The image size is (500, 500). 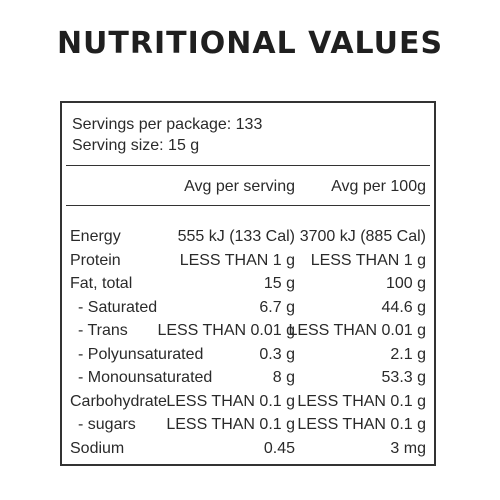 I want to click on value-per-serving: LESS THAN 0.01 g, so click(x=226, y=330).